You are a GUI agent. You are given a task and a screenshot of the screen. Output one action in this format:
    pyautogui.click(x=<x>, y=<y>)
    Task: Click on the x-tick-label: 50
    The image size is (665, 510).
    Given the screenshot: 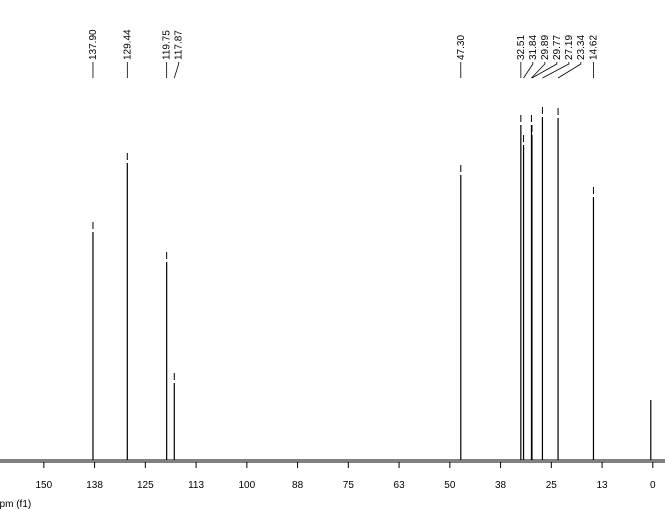 What is the action you would take?
    pyautogui.click(x=450, y=485)
    